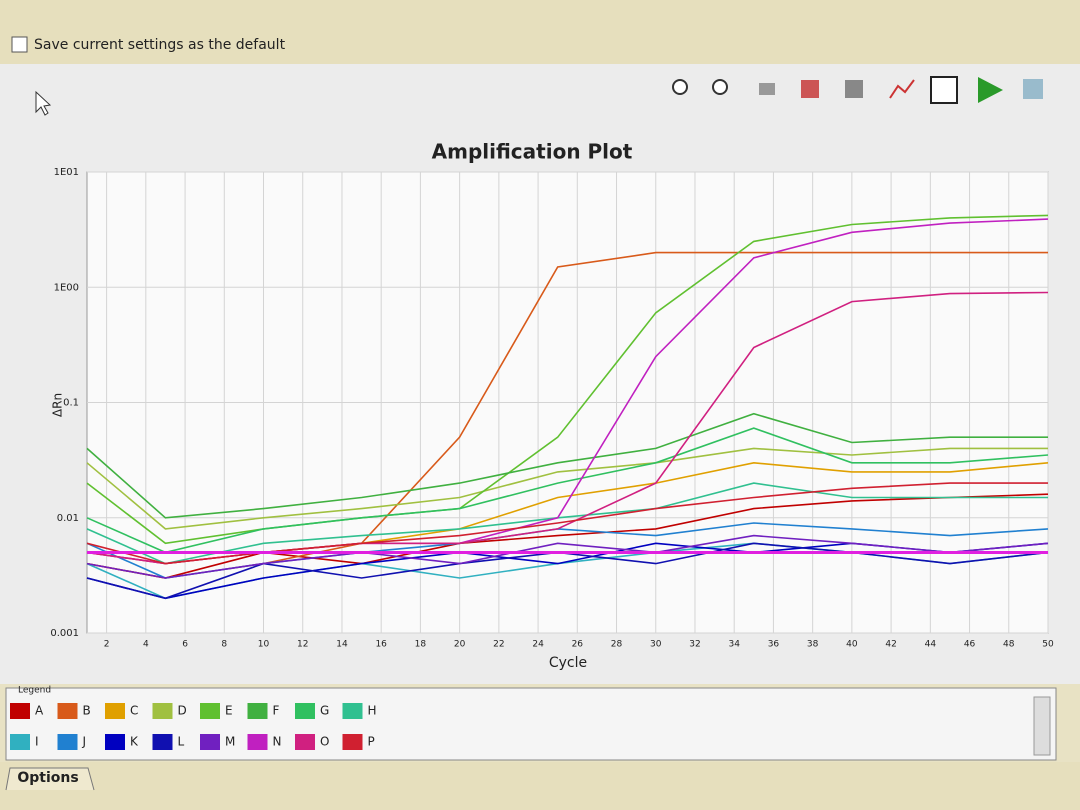  I want to click on x-tick-label: 40, so click(852, 645).